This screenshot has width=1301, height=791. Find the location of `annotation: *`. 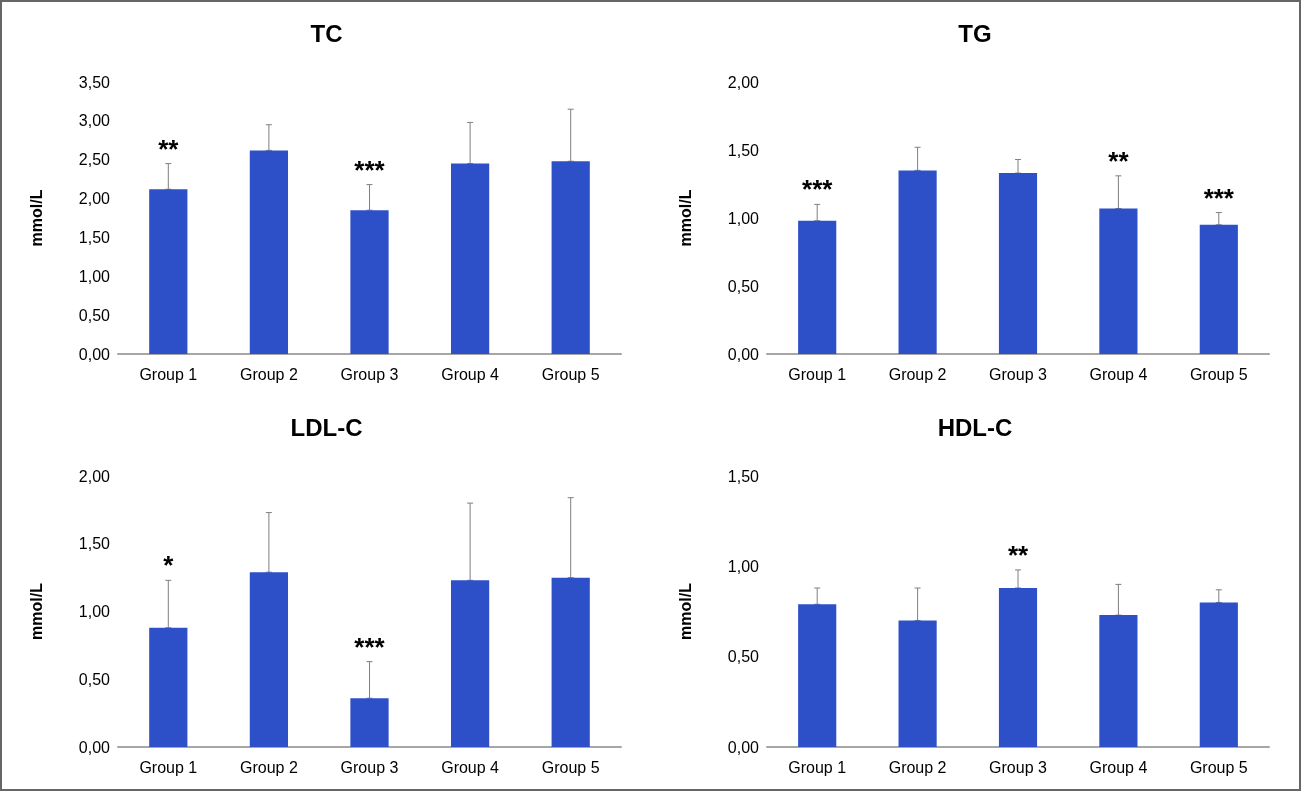

annotation: * is located at coordinates (169, 565).